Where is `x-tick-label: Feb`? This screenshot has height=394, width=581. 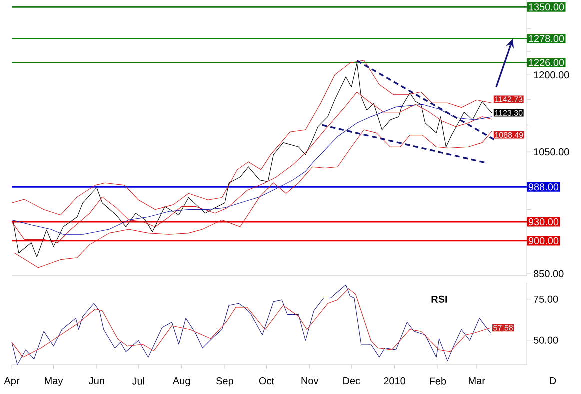 x-tick-label: Feb is located at coordinates (438, 381).